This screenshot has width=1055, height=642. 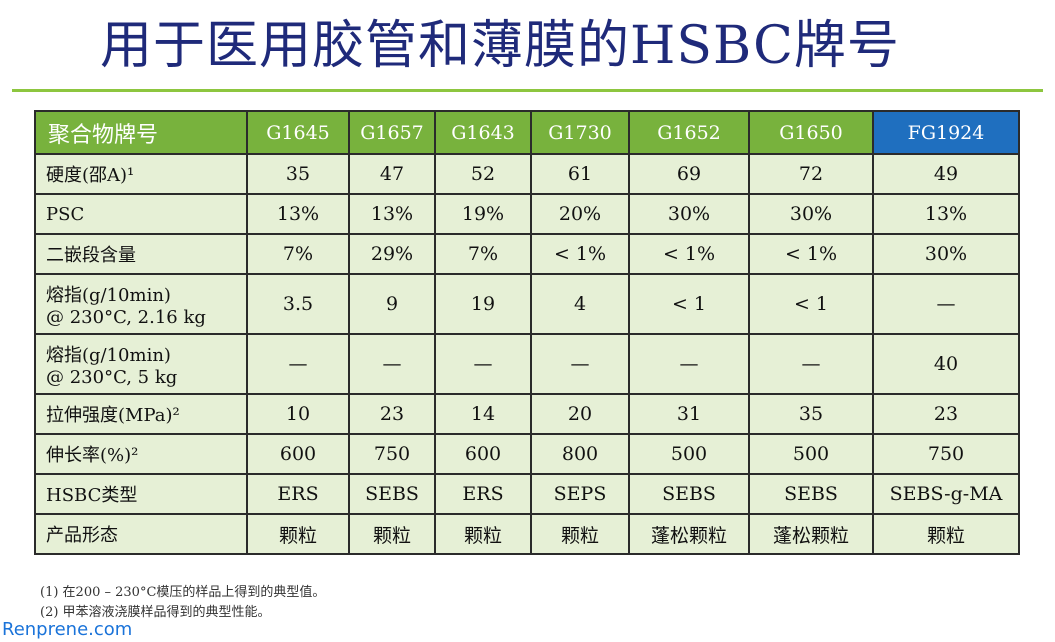 I want to click on row-label: 熔指(g/10min) @ 230°C, 2.16 kg, so click(x=141, y=304).